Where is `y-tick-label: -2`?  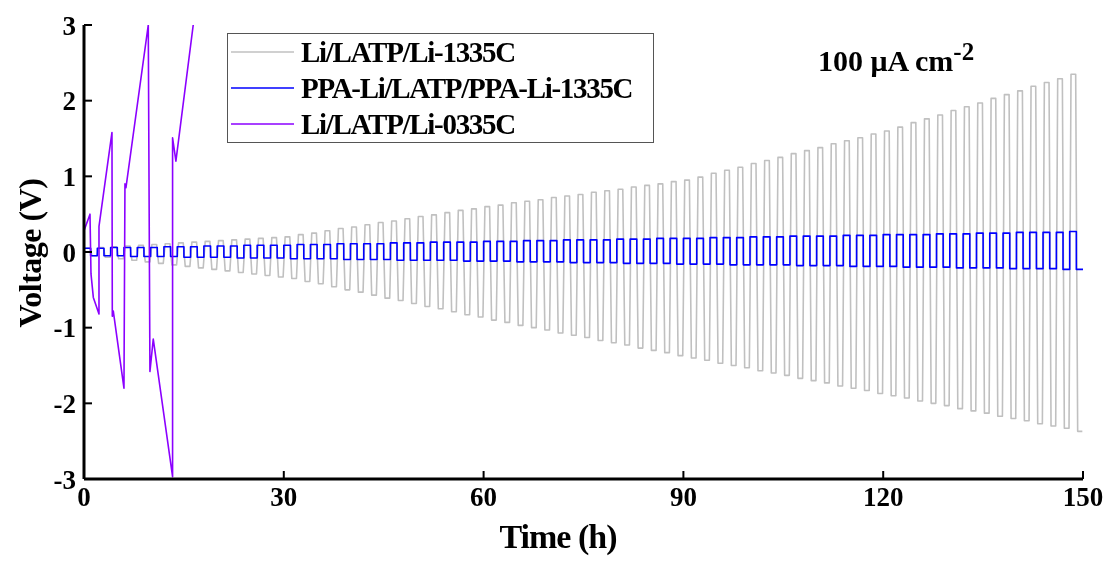
y-tick-label: -2 is located at coordinates (64, 403).